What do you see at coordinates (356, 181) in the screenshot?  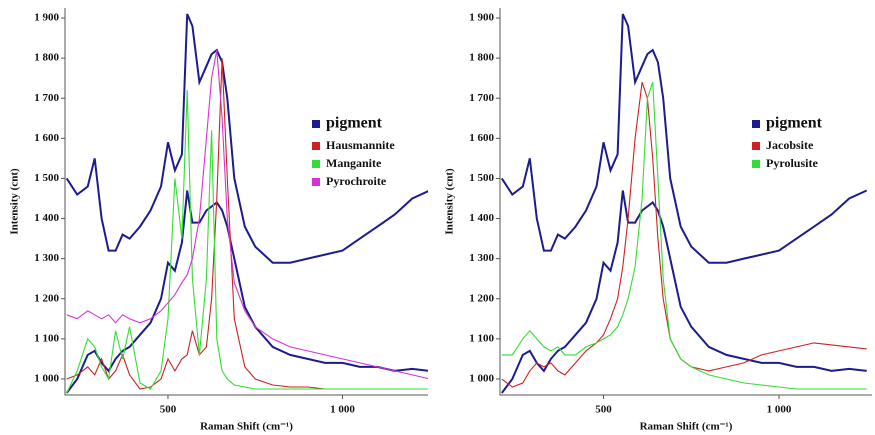 I see `legend-label: Pyrochroite` at bounding box center [356, 181].